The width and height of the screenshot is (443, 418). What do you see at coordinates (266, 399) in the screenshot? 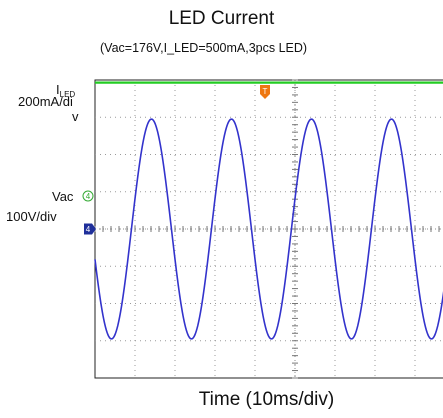
I see `x-axis-label: Time (10ms/div)` at bounding box center [266, 399].